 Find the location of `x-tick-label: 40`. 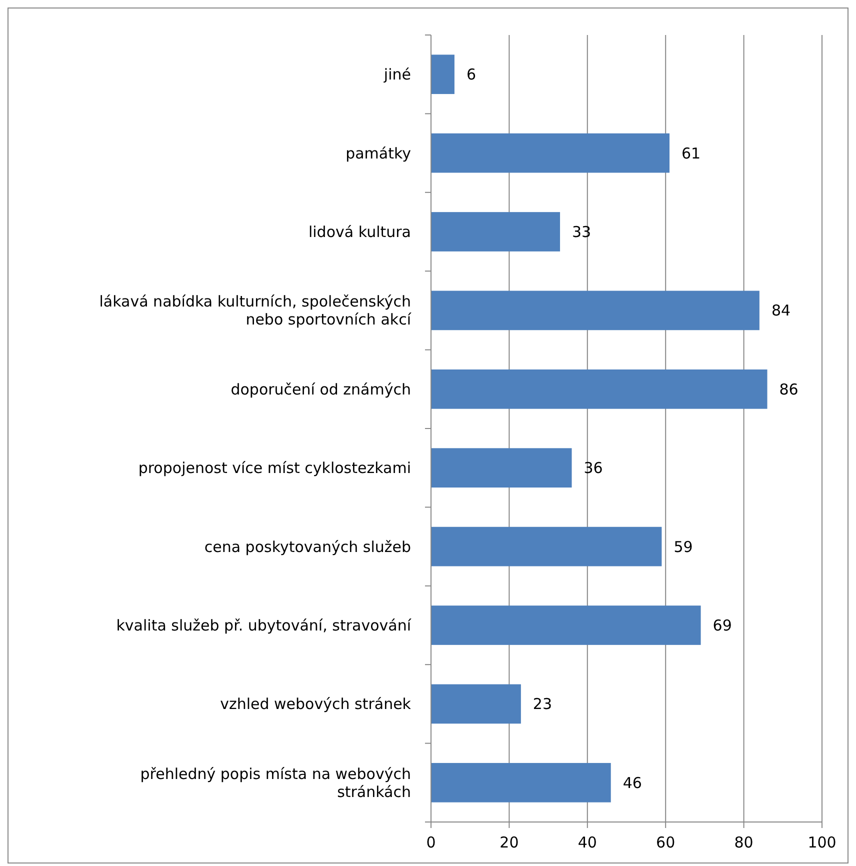

x-tick-label: 40 is located at coordinates (587, 843).